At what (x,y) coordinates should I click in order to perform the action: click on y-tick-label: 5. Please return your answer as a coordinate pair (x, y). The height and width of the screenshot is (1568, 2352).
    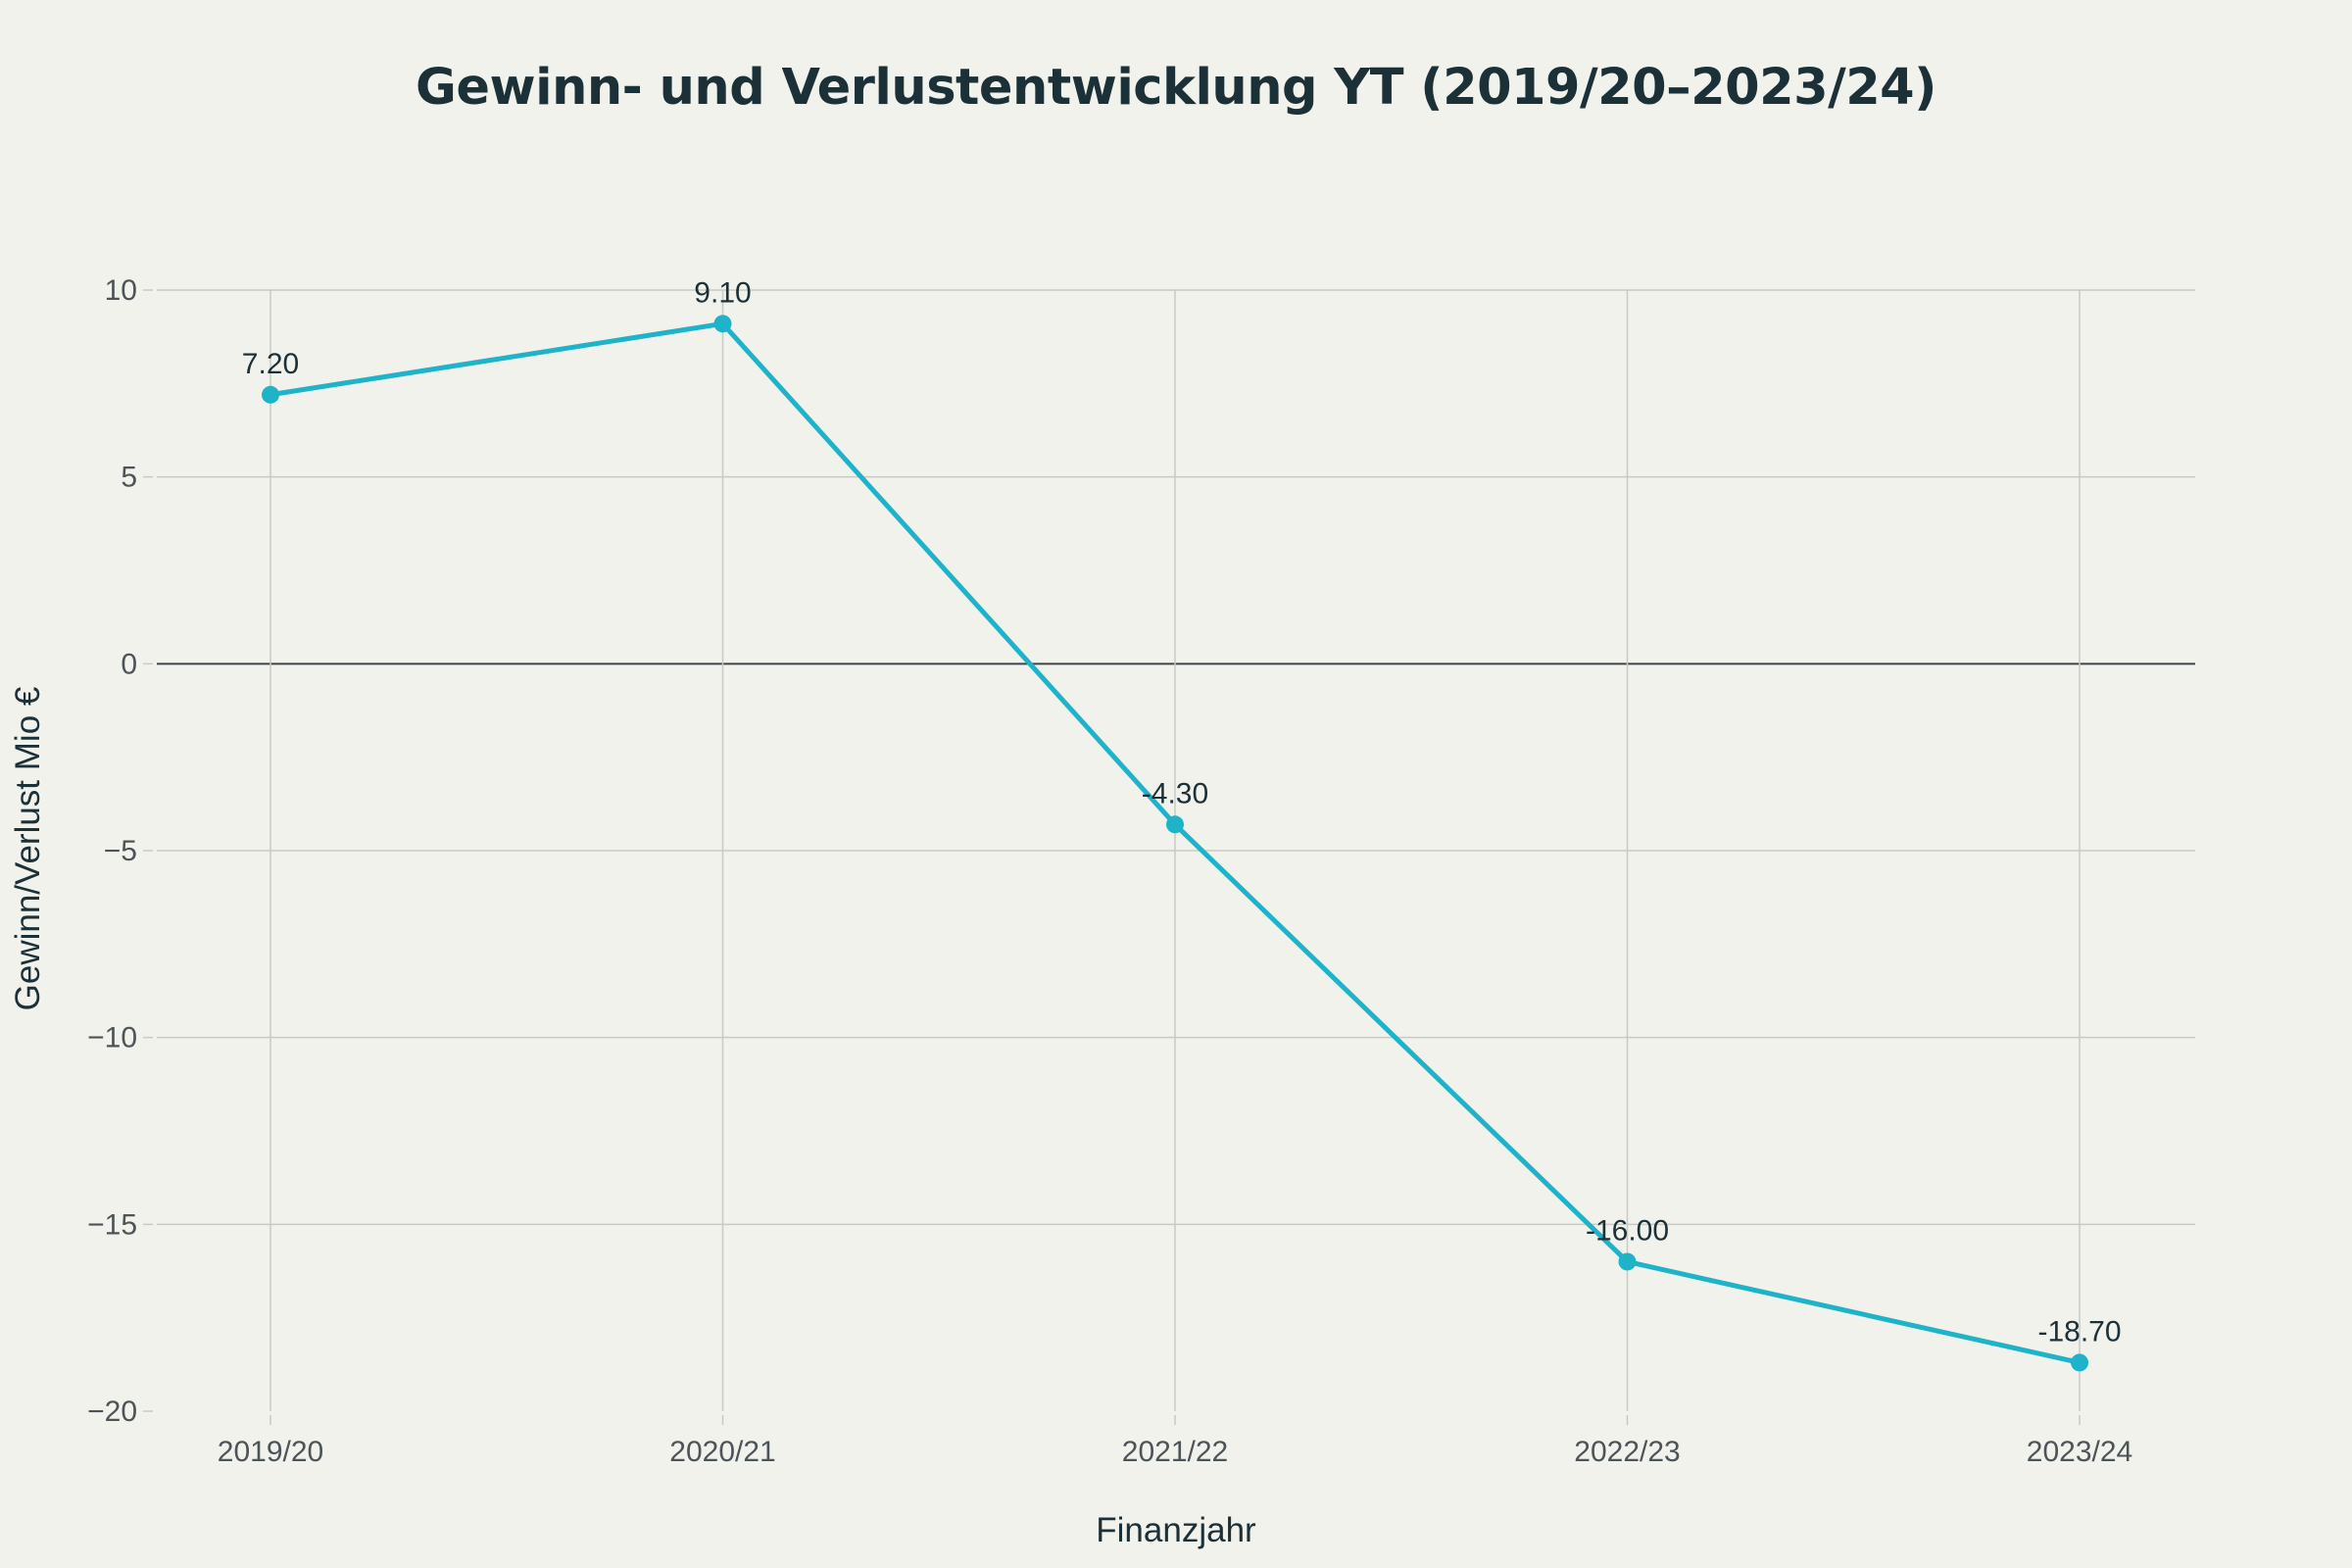
    Looking at the image, I should click on (129, 478).